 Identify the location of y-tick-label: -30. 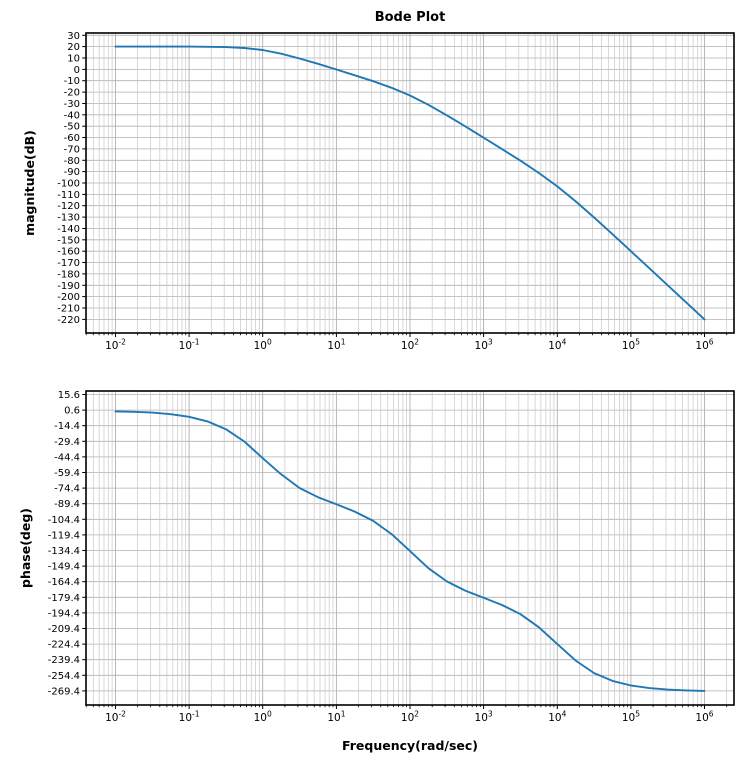
(72, 104).